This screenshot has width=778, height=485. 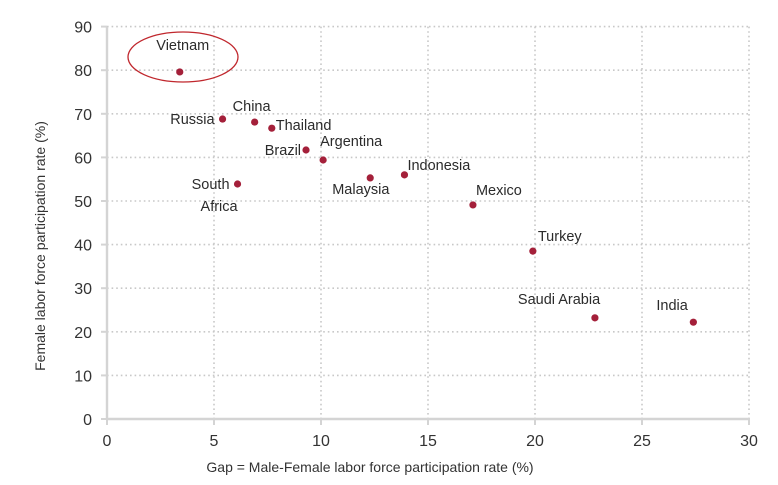 What do you see at coordinates (361, 190) in the screenshot?
I see `point-label: Malaysia` at bounding box center [361, 190].